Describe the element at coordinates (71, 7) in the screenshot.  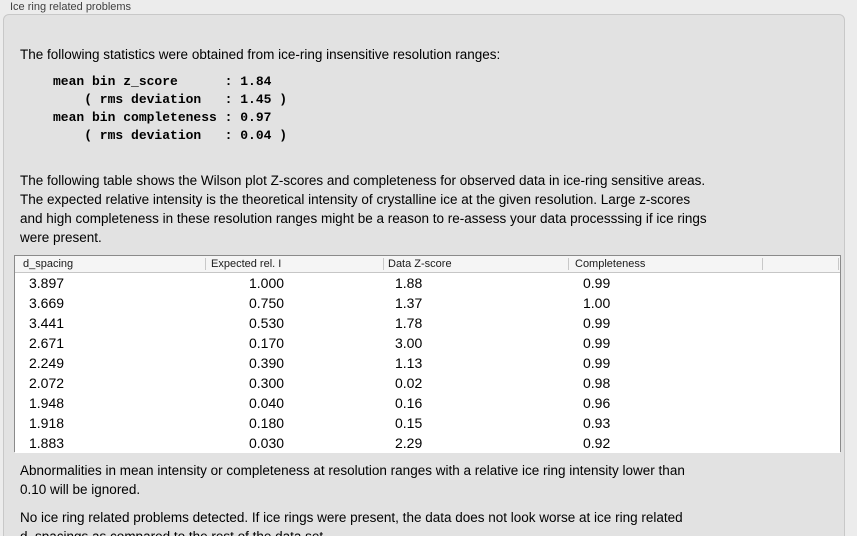
I see `panel-title: Ice ring related problems` at that location.